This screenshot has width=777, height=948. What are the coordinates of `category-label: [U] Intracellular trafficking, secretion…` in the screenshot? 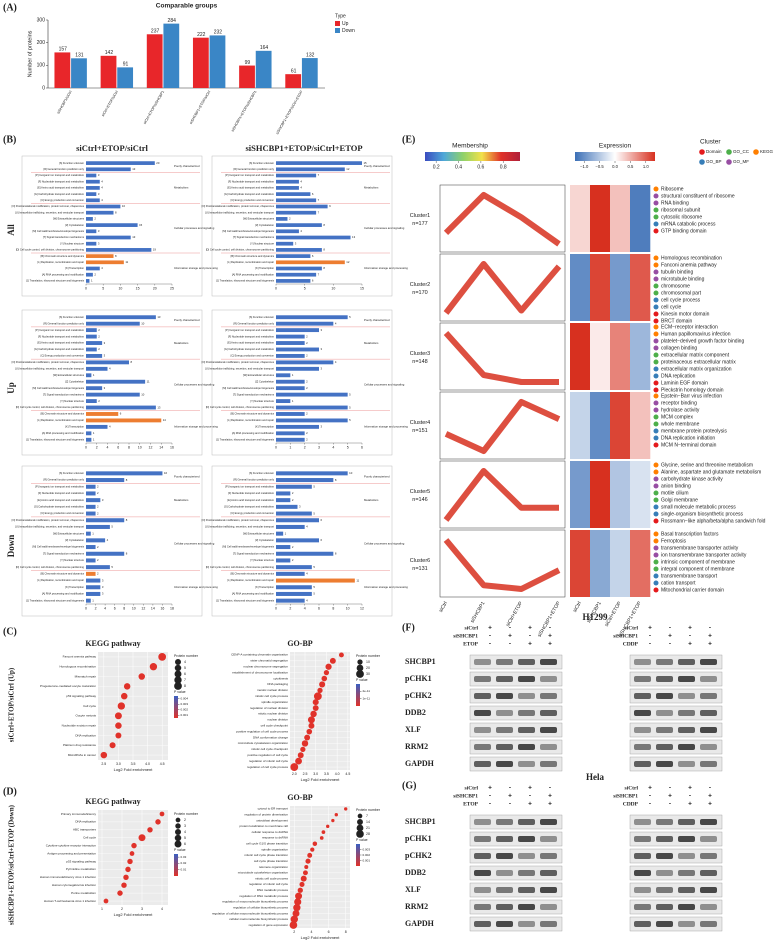 It's located at (239, 527).